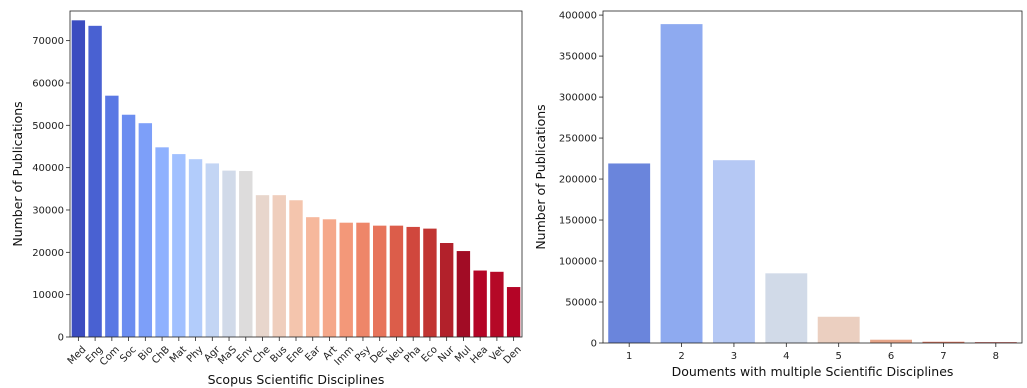  I want to click on y-tick-label: 400000, so click(578, 16).